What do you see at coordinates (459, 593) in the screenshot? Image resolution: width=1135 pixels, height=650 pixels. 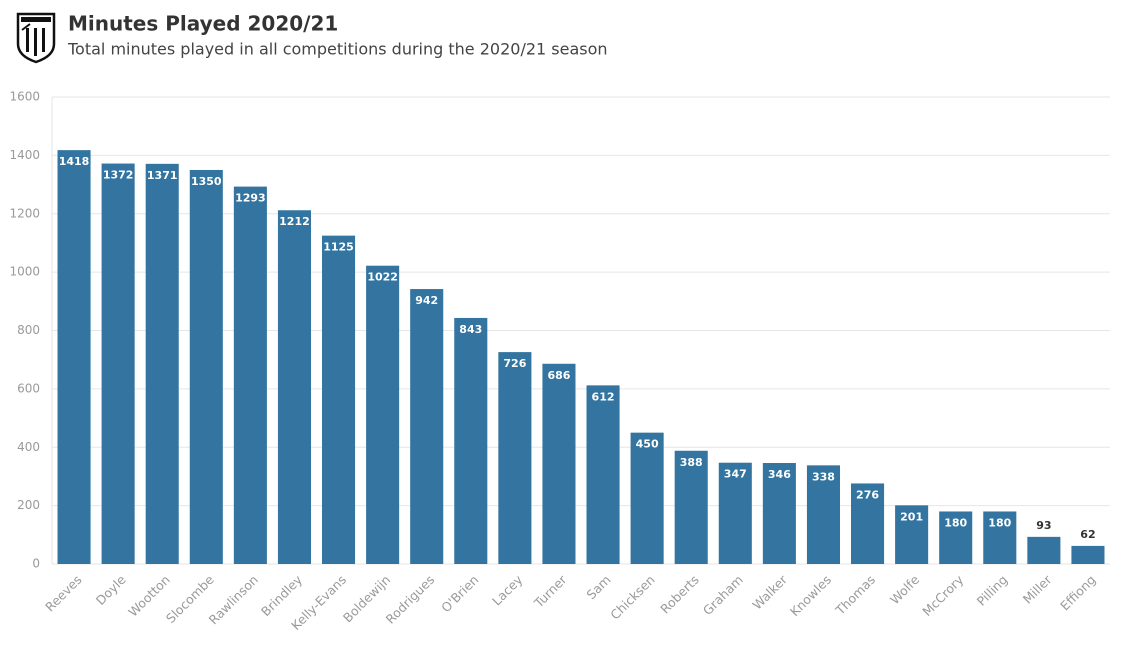 I see `x-tick-label: O'Brien` at bounding box center [459, 593].